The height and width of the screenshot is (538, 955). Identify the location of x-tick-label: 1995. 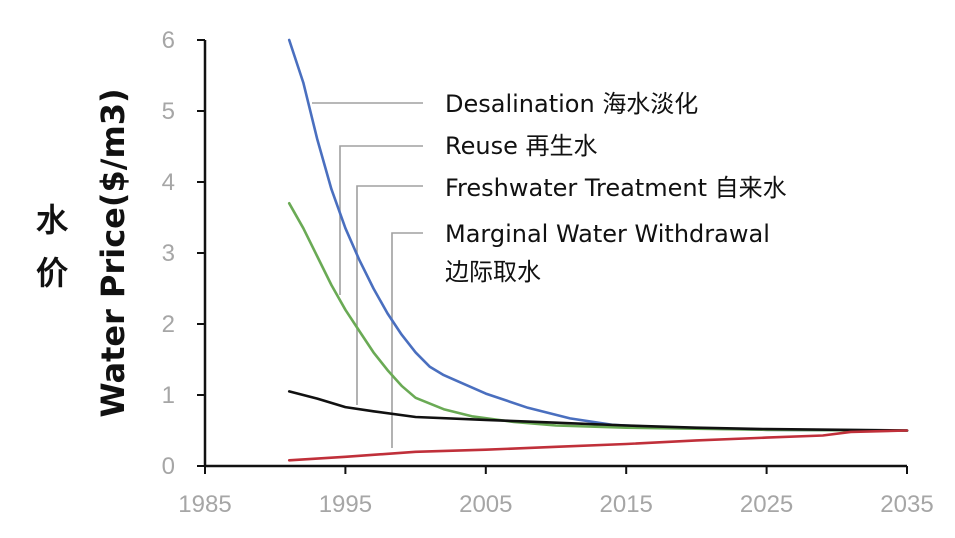
(345, 504).